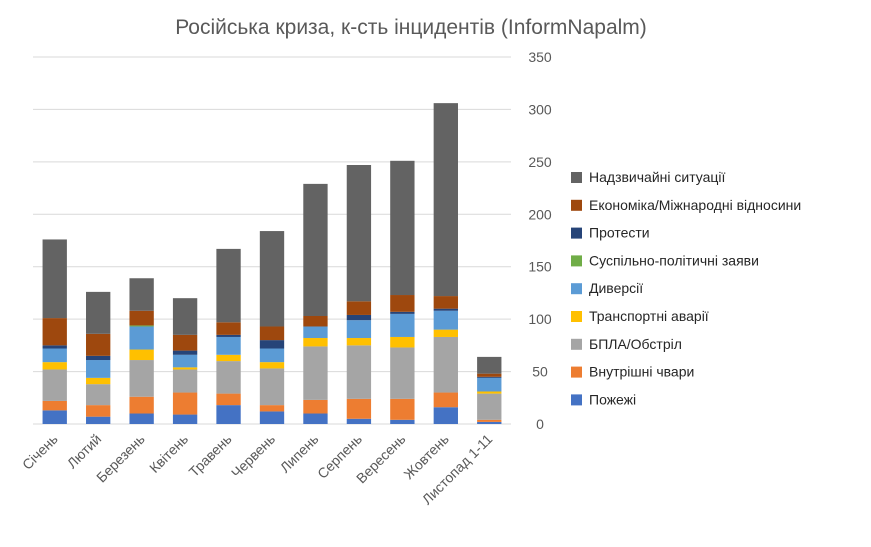  I want to click on y-tick-label: 150, so click(540, 267).